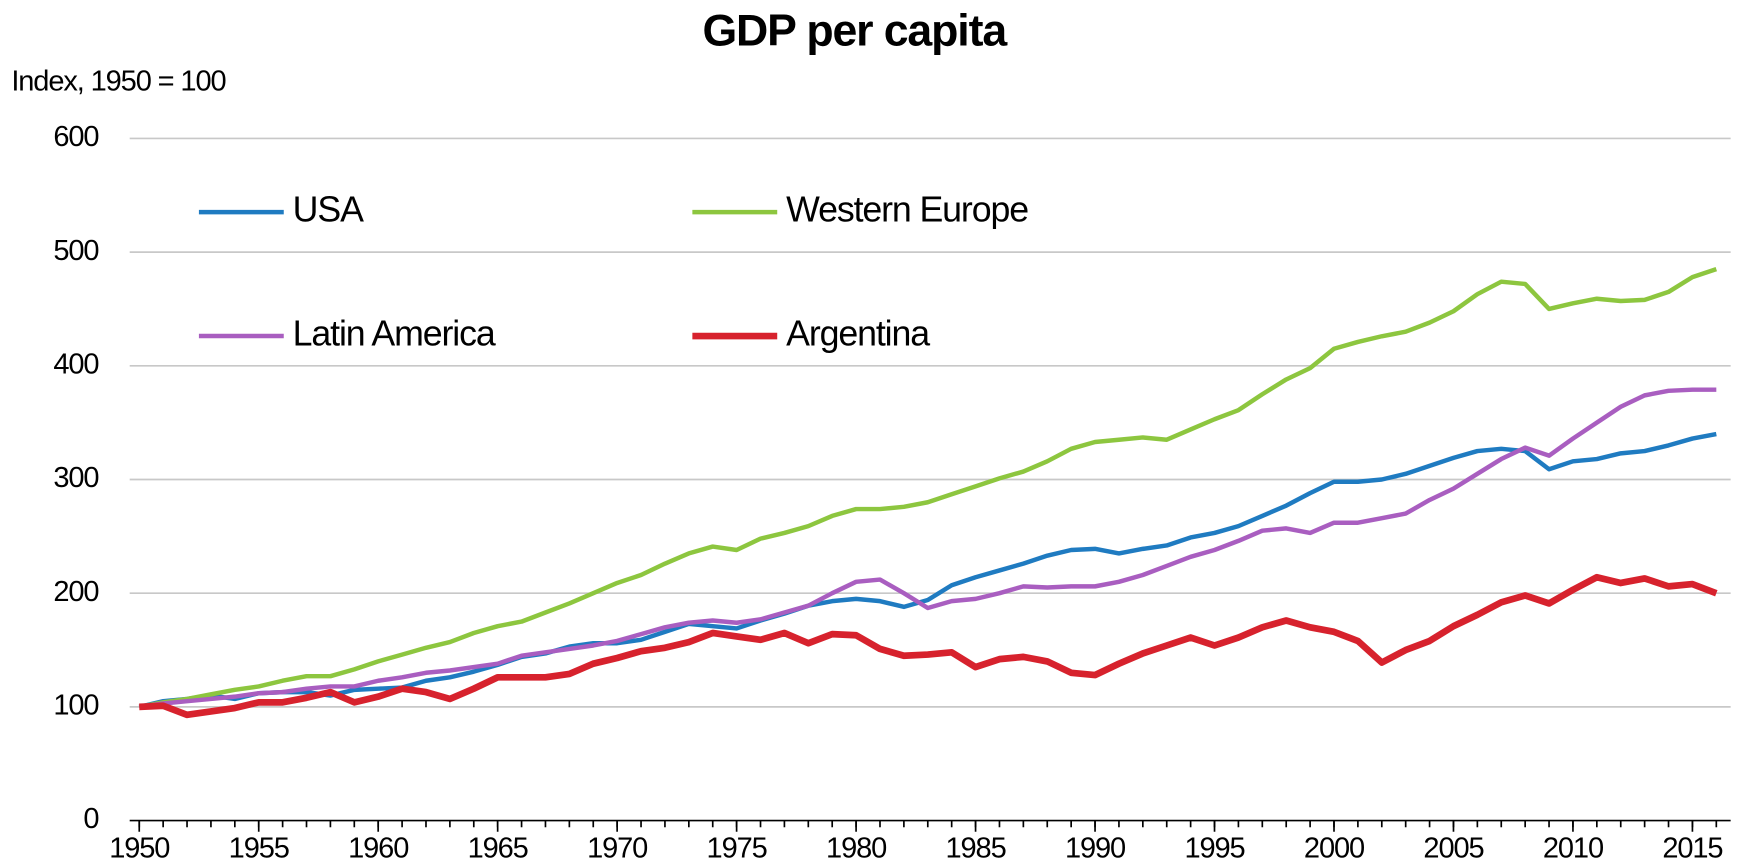 The image size is (1742, 863). Describe the element at coordinates (856, 847) in the screenshot. I see `x-tick-label: 1980` at that location.